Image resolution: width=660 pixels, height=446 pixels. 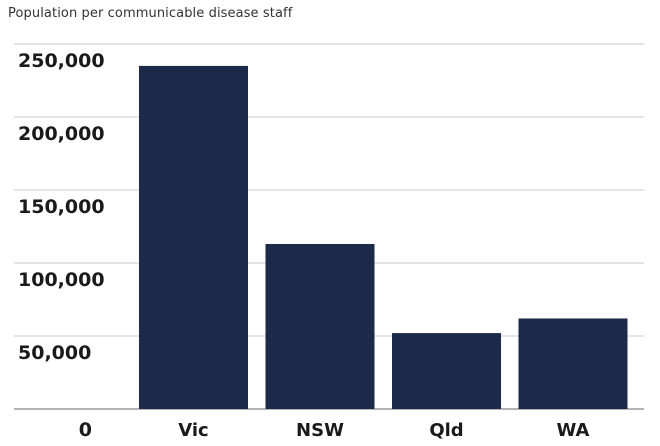 I want to click on y-tick-label: 50,000, so click(x=54, y=353).